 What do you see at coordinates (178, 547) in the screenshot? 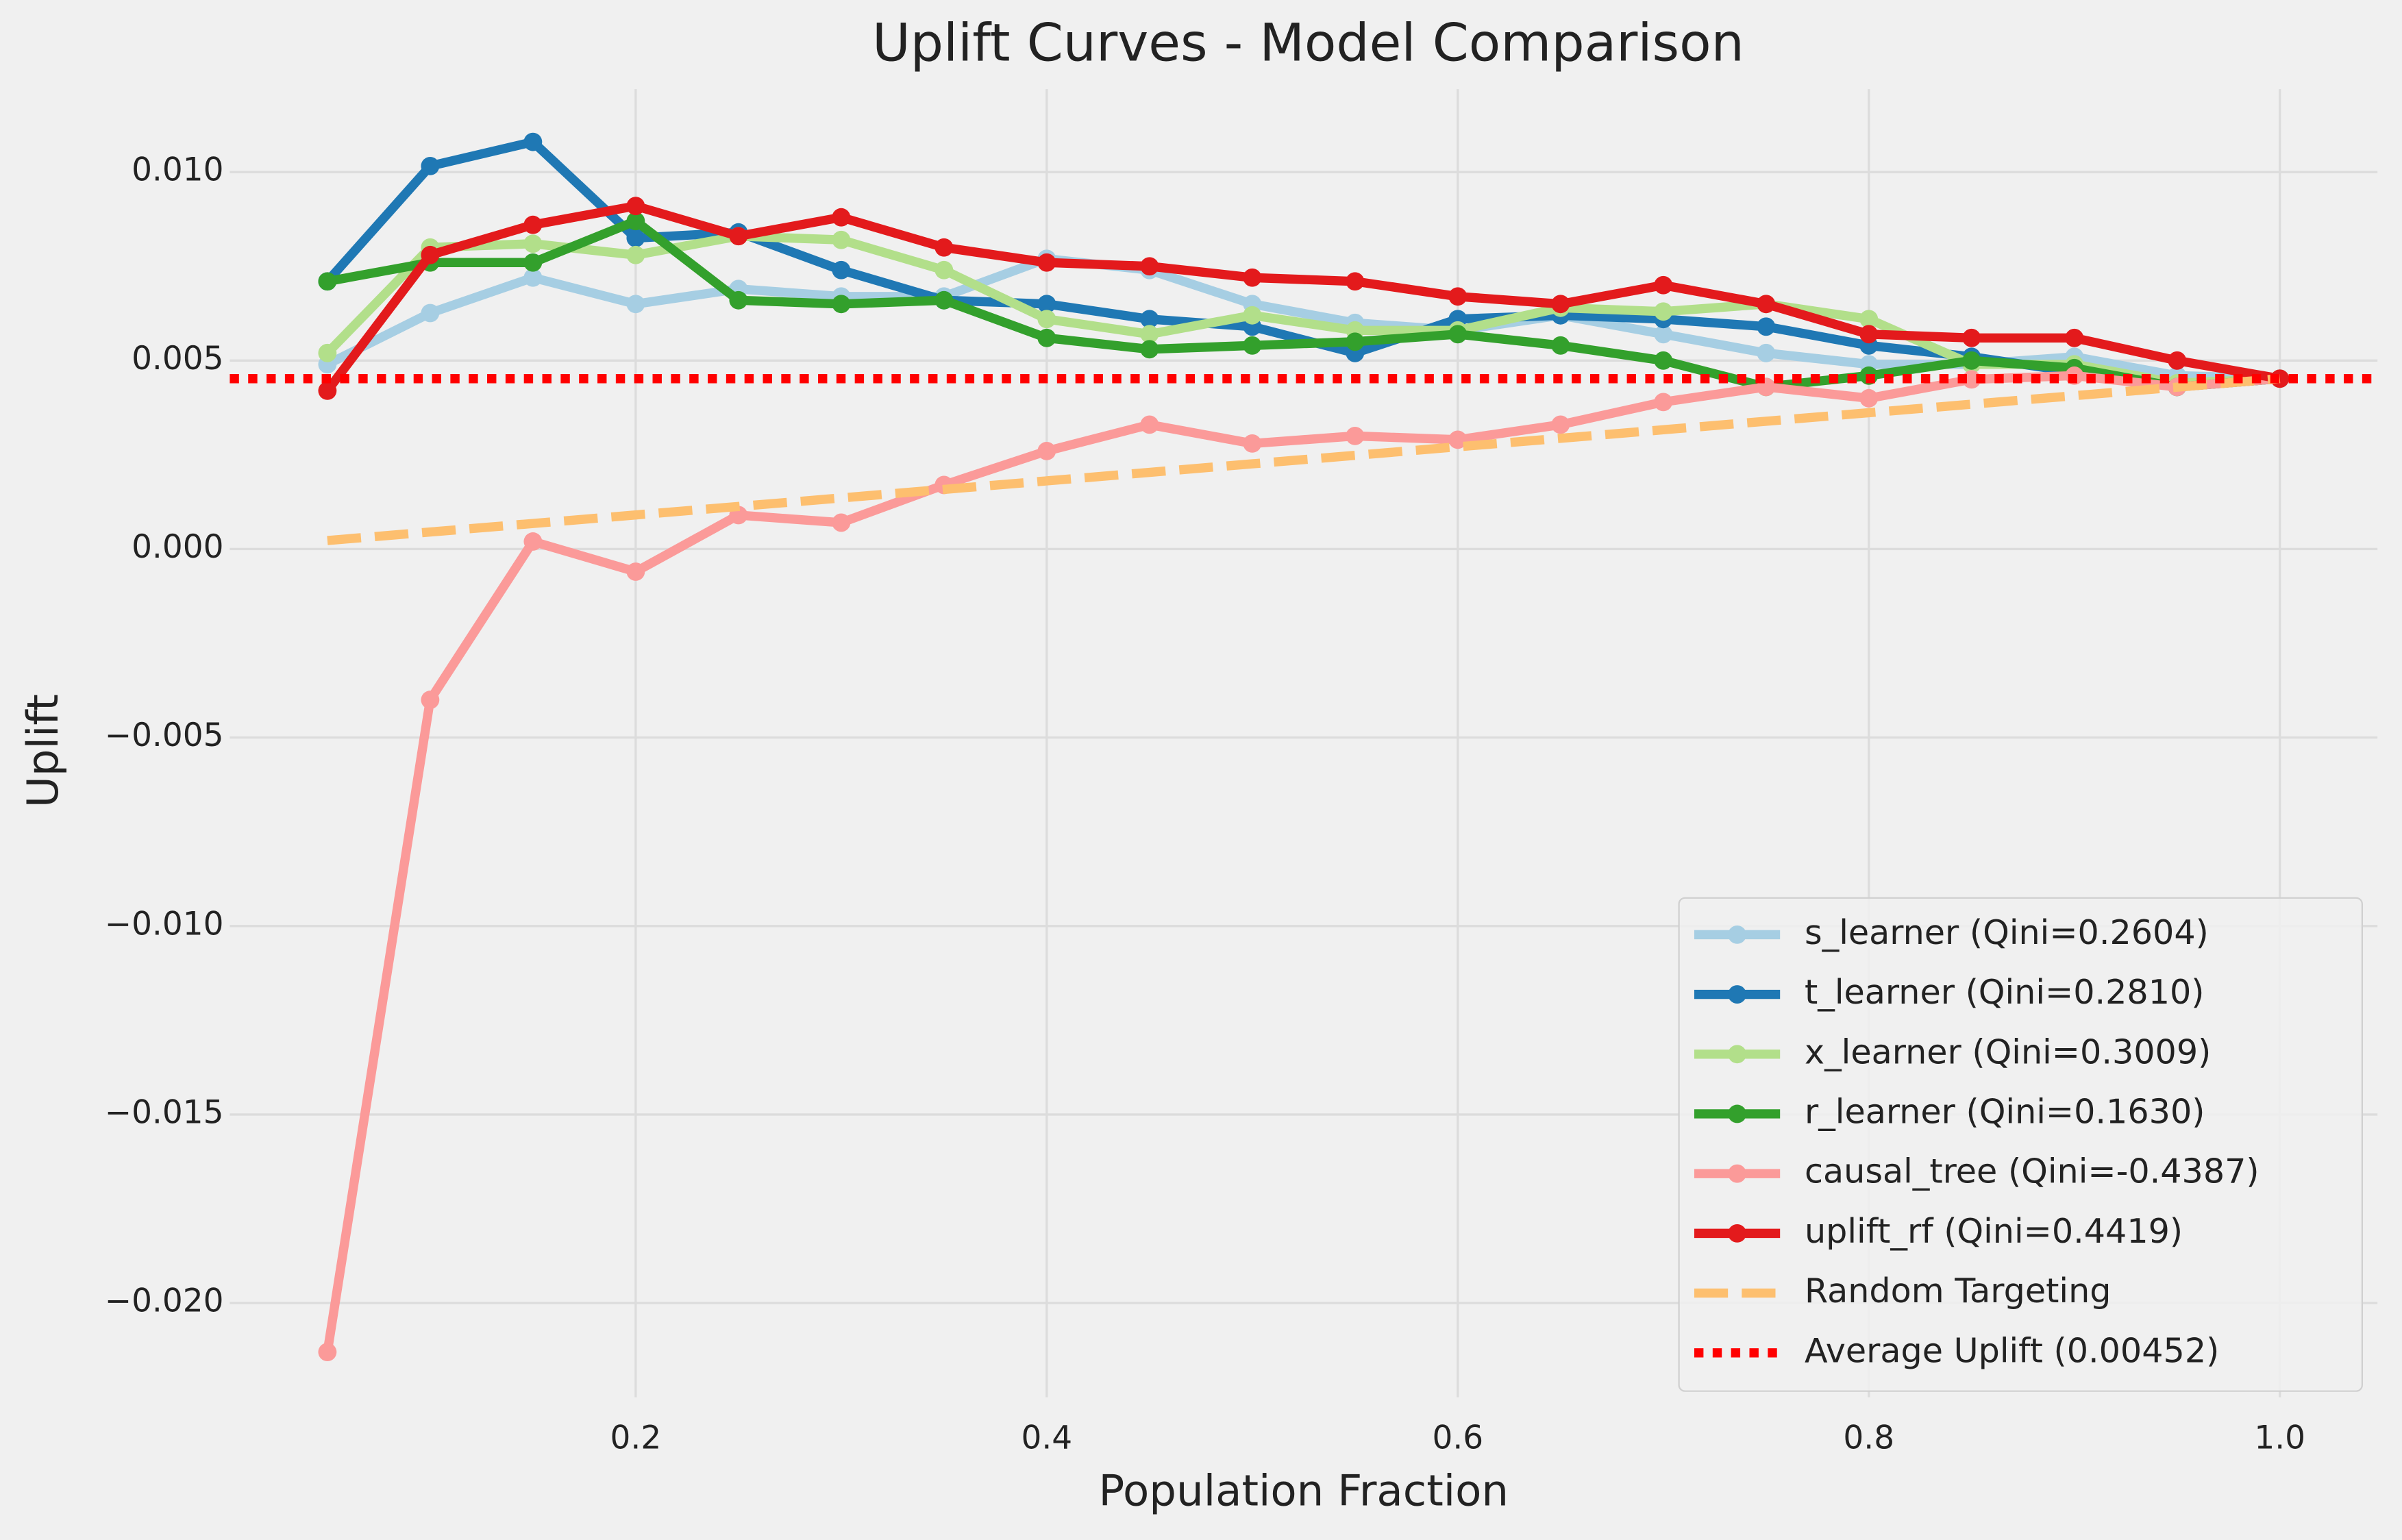
I see `y-tick-label: 0.000` at bounding box center [178, 547].